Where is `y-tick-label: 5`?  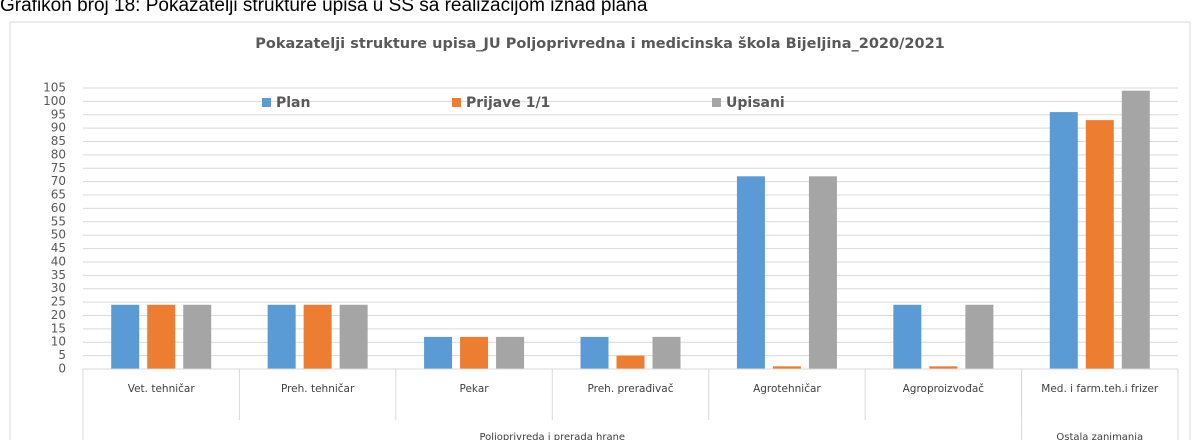
y-tick-label: 5 is located at coordinates (62, 355).